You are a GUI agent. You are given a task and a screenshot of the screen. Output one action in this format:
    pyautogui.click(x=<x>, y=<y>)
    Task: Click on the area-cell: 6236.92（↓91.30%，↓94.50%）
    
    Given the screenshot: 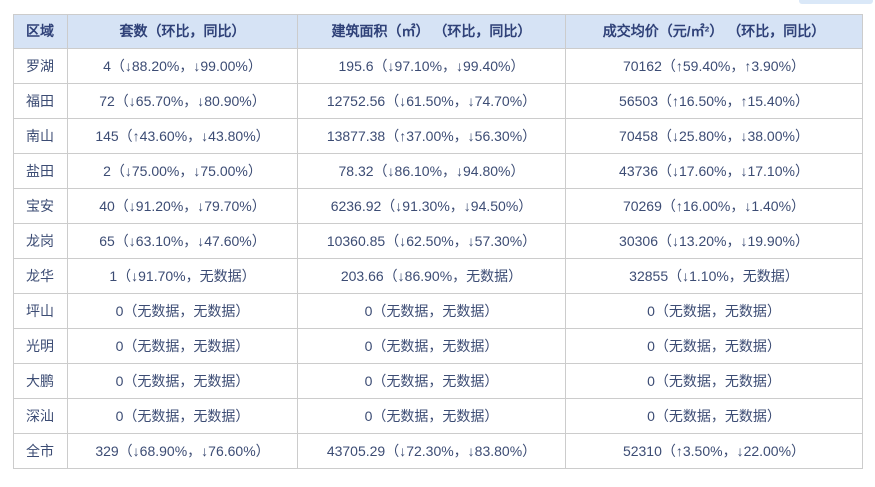 What is the action you would take?
    pyautogui.click(x=431, y=206)
    